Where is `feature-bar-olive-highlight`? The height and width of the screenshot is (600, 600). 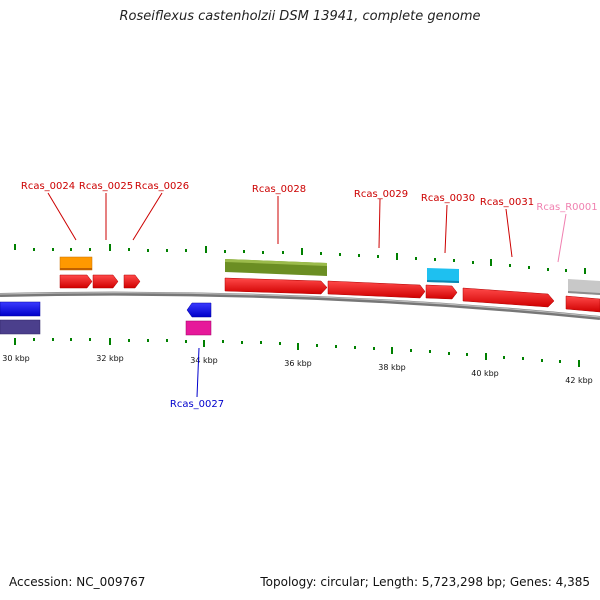 feature-bar-olive-highlight is located at coordinates (276, 262).